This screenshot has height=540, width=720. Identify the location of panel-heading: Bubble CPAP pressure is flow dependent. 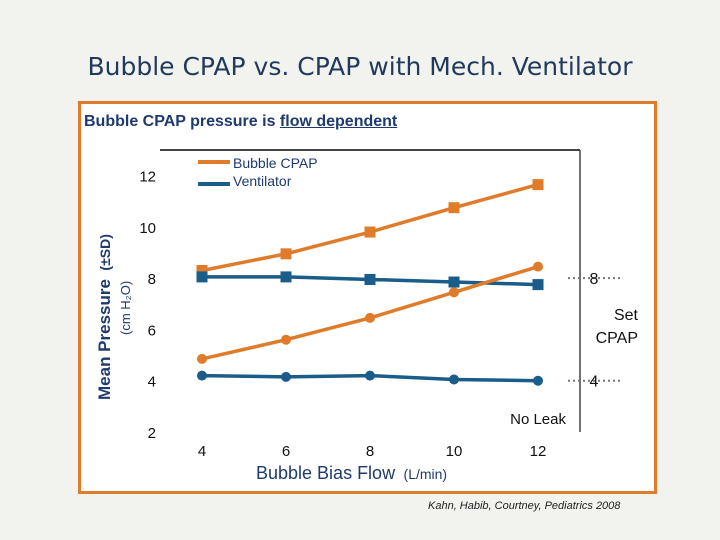
(240, 122).